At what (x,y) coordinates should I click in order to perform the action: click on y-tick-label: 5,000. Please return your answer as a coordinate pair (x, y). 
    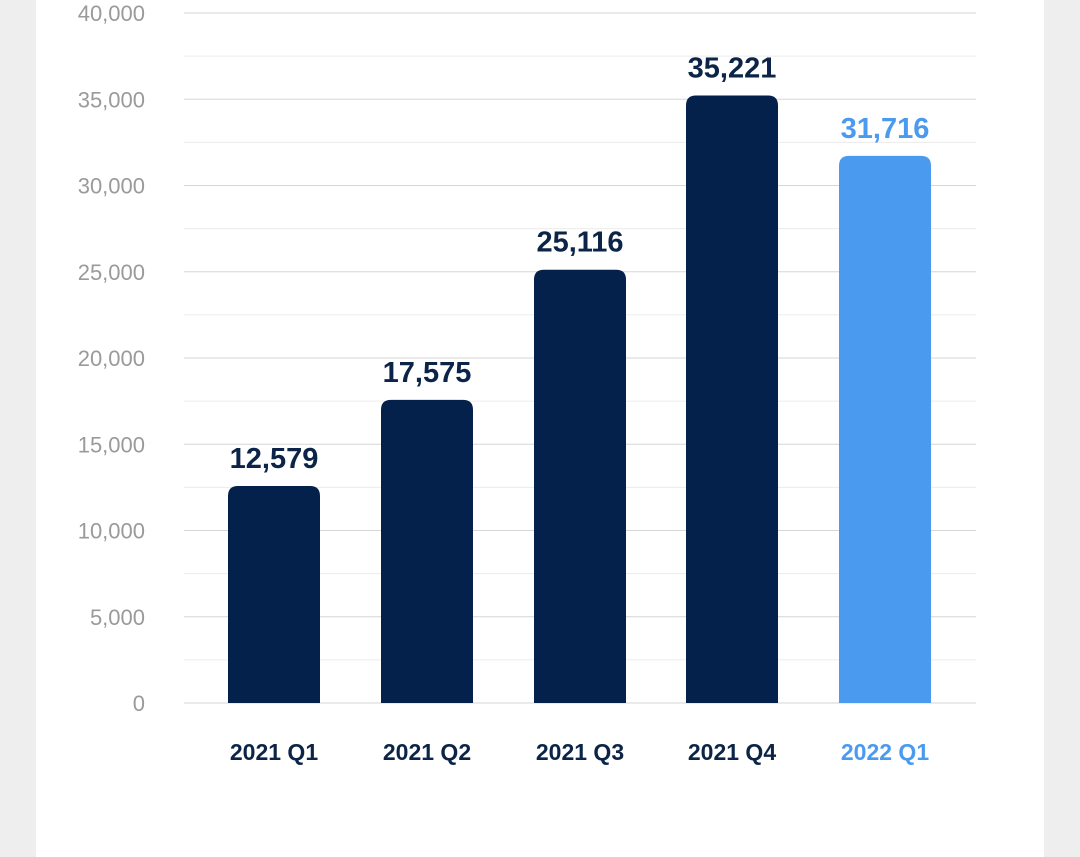
    Looking at the image, I should click on (117, 617).